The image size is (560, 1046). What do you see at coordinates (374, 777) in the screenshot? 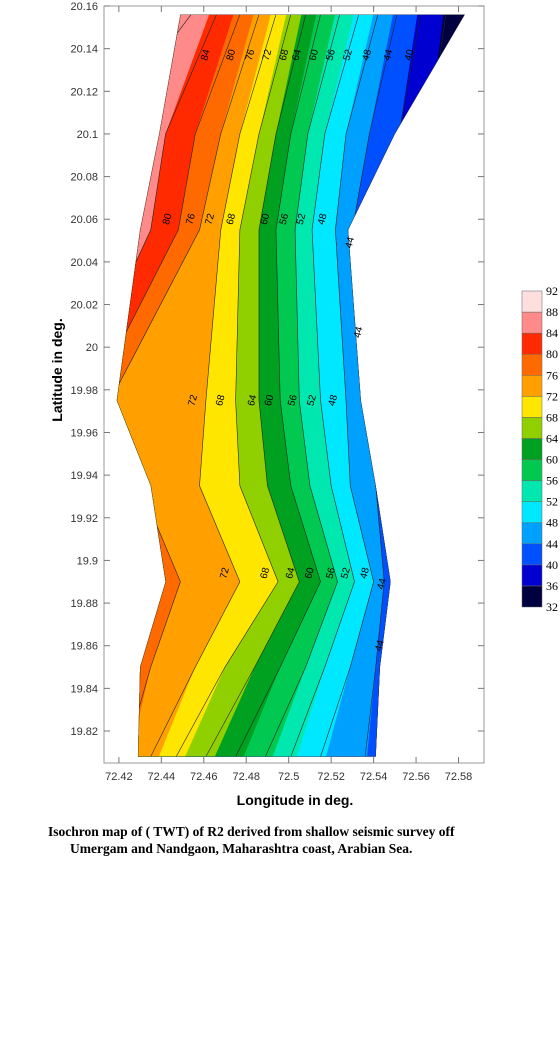
I see `x-tick-label: 72.54` at bounding box center [374, 777].